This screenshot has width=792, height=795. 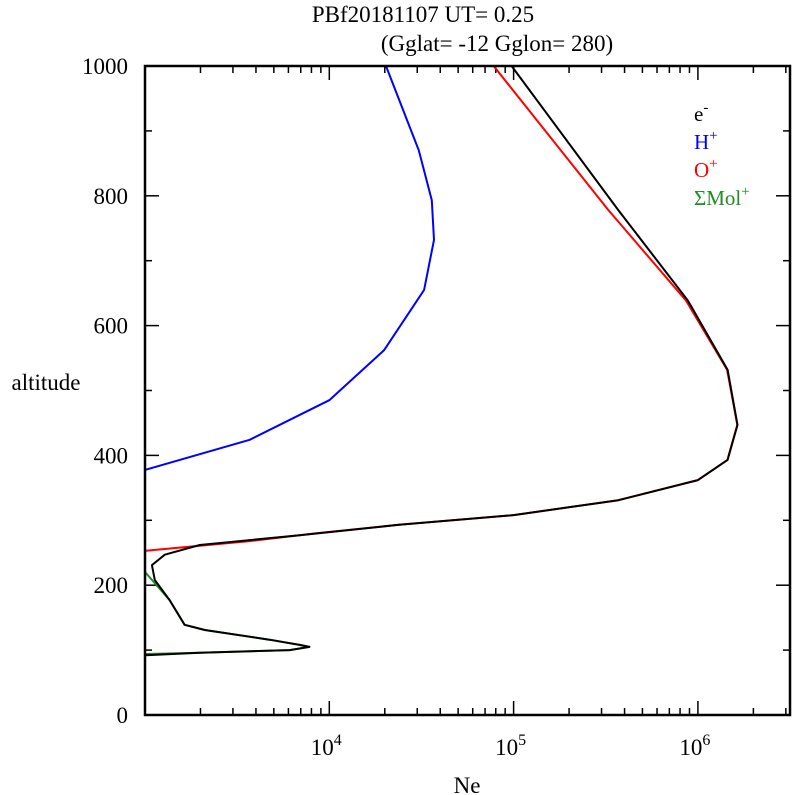 I want to click on legend-entry: ΣMol+, so click(x=722, y=197).